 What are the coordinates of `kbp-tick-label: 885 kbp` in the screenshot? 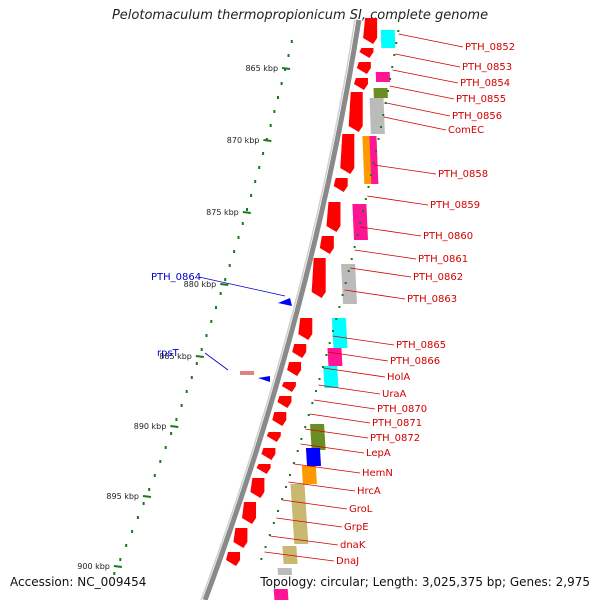 It's located at (175, 356).